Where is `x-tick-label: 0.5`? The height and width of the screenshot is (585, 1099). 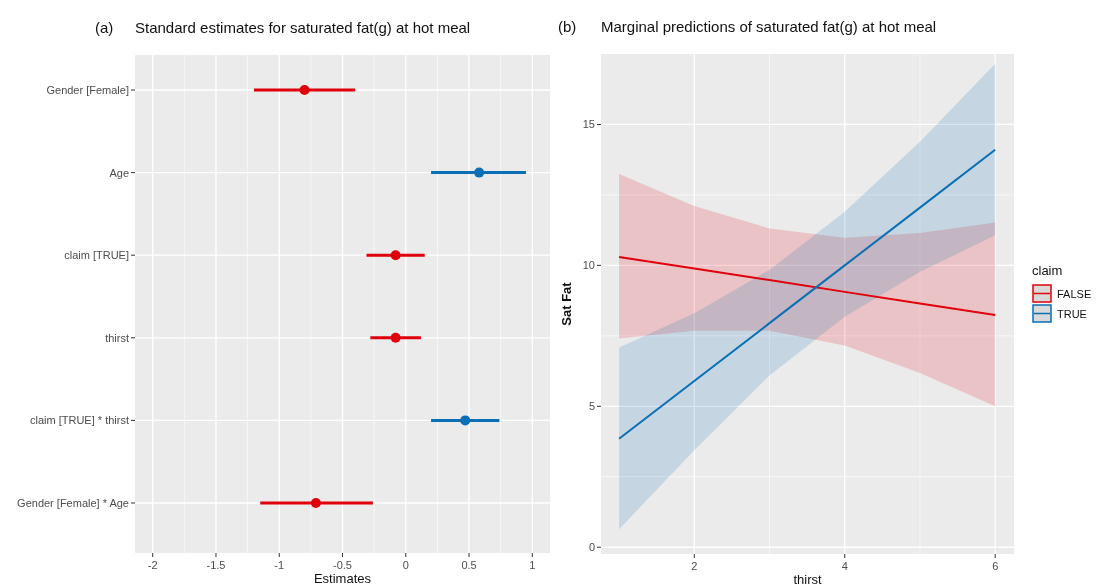
x-tick-label: 0.5 is located at coordinates (469, 565).